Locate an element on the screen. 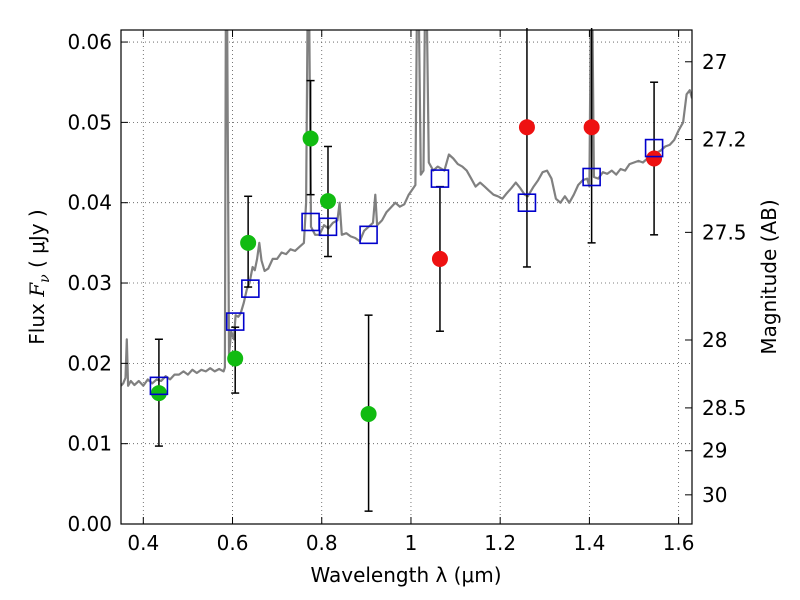 Image resolution: width=800 pixels, height=600 pixels. y-axis-title-units: ( μJy ) is located at coordinates (37, 241).